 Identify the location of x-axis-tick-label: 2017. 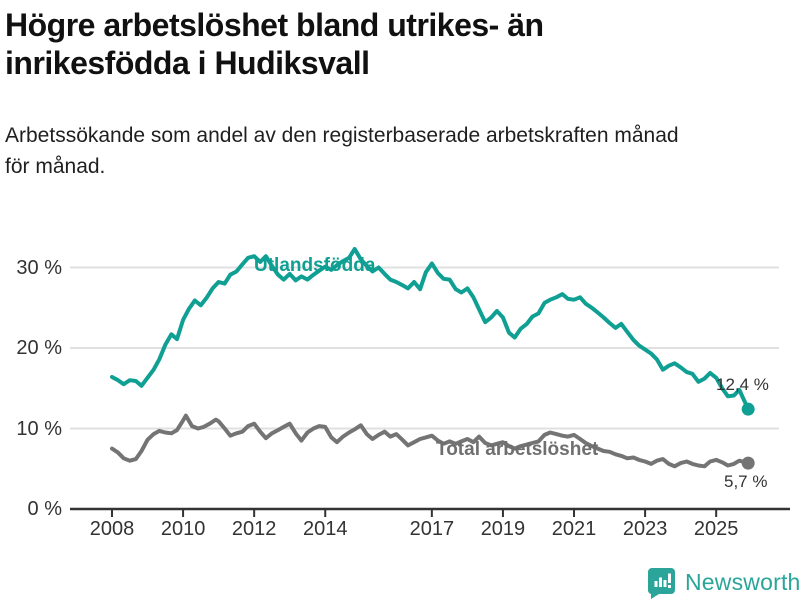
(432, 529).